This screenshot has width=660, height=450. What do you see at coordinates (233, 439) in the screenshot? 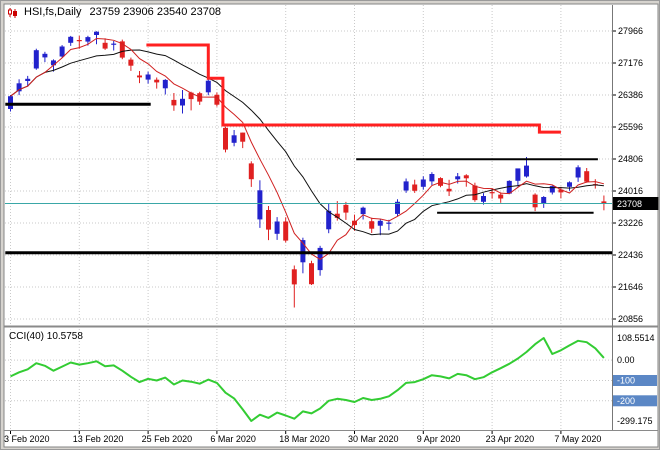
I see `svg-text: 6 Mar 2020` at bounding box center [233, 439].